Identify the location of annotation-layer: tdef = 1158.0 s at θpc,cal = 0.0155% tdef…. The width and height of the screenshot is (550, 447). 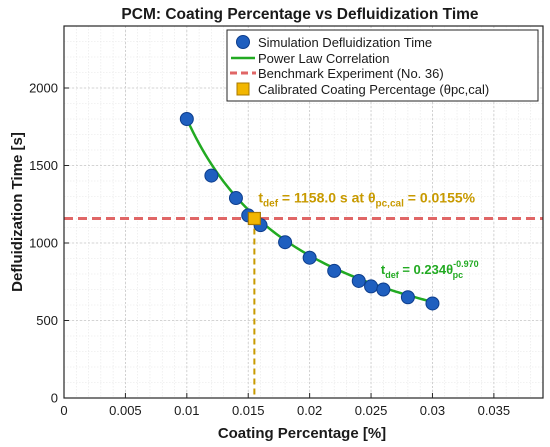
(368, 235).